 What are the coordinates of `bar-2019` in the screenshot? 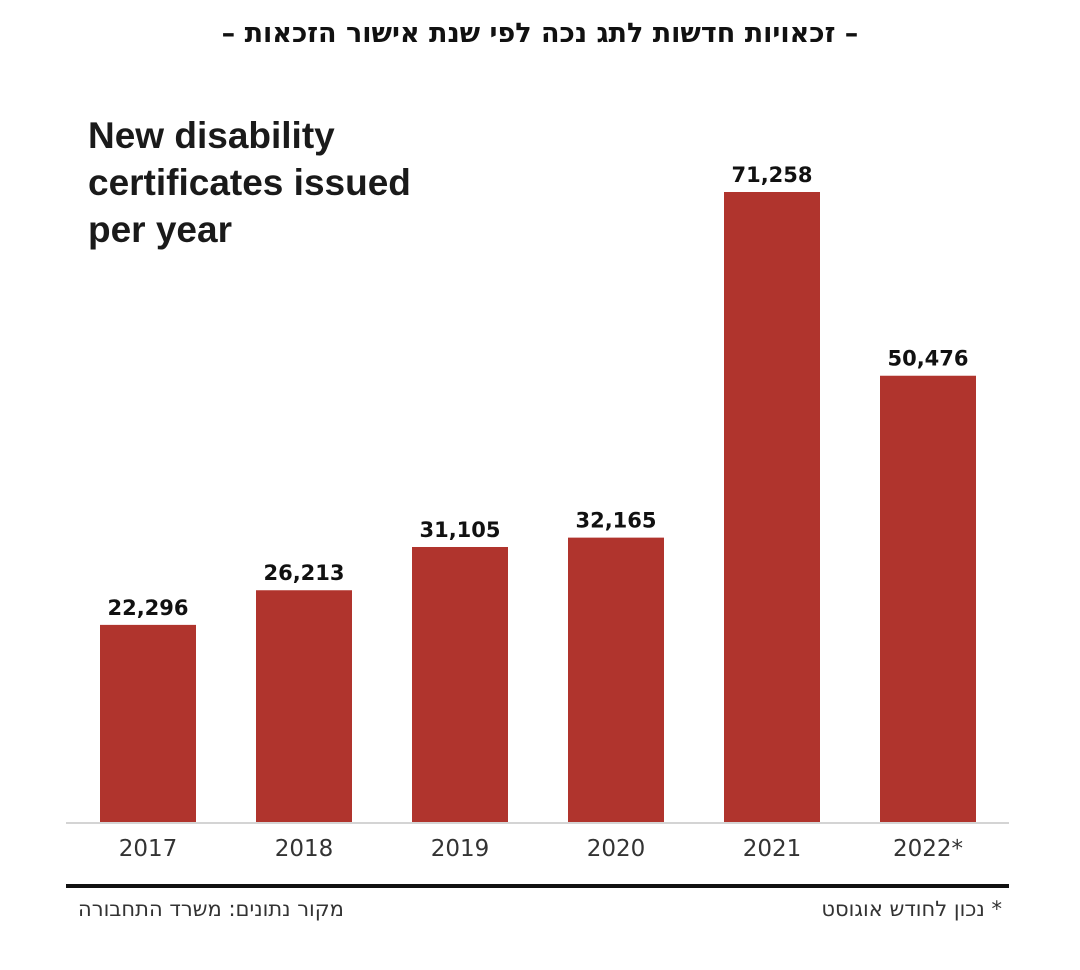 It's located at (460, 684).